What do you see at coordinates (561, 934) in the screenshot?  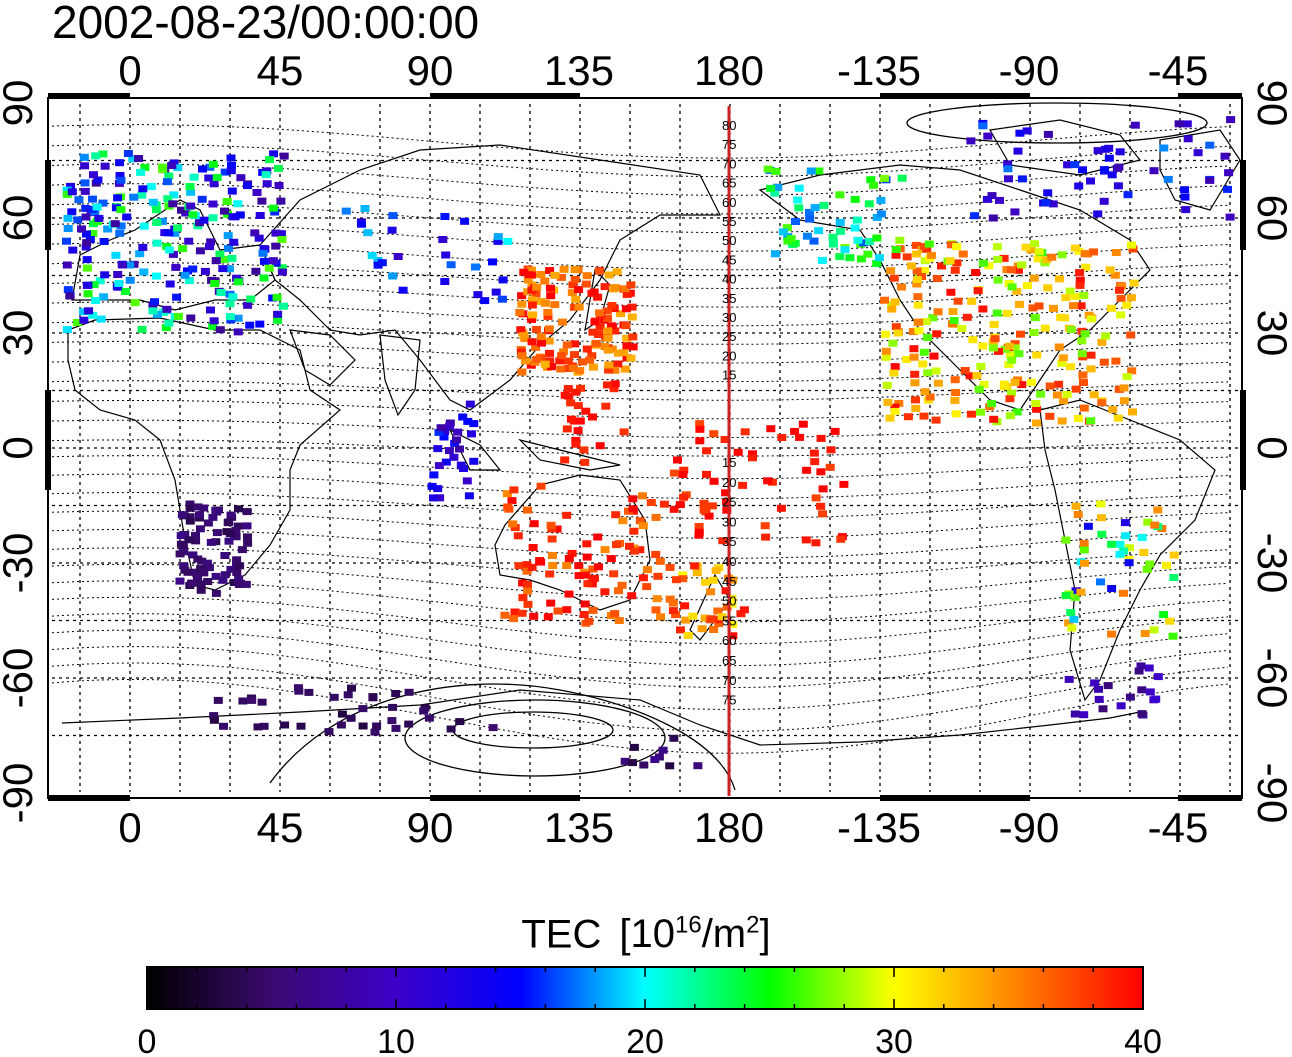 I see `colorbar-label: TEC` at bounding box center [561, 934].